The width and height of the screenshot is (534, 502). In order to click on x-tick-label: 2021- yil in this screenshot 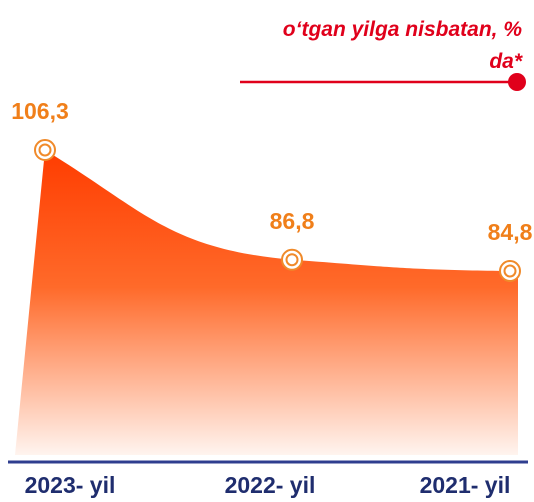, I will do `click(465, 485)`.